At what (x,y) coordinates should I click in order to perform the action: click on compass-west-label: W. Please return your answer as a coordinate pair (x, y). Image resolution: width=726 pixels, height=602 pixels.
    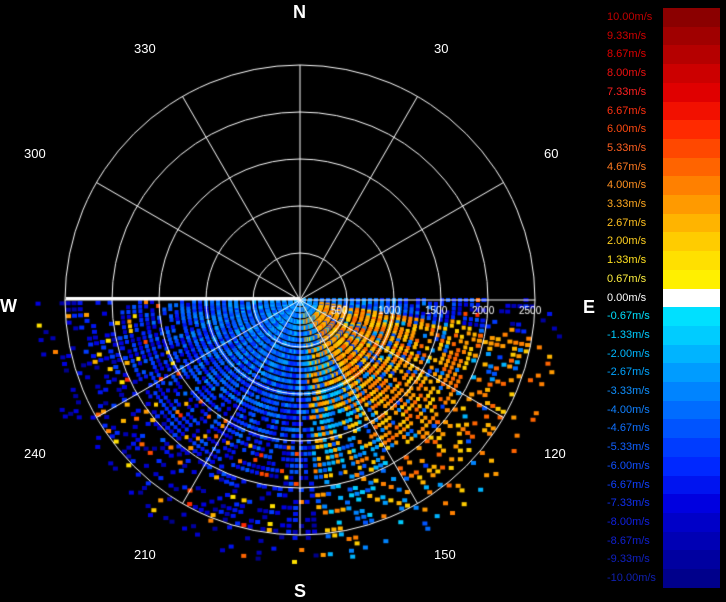
    Looking at the image, I should click on (8, 306).